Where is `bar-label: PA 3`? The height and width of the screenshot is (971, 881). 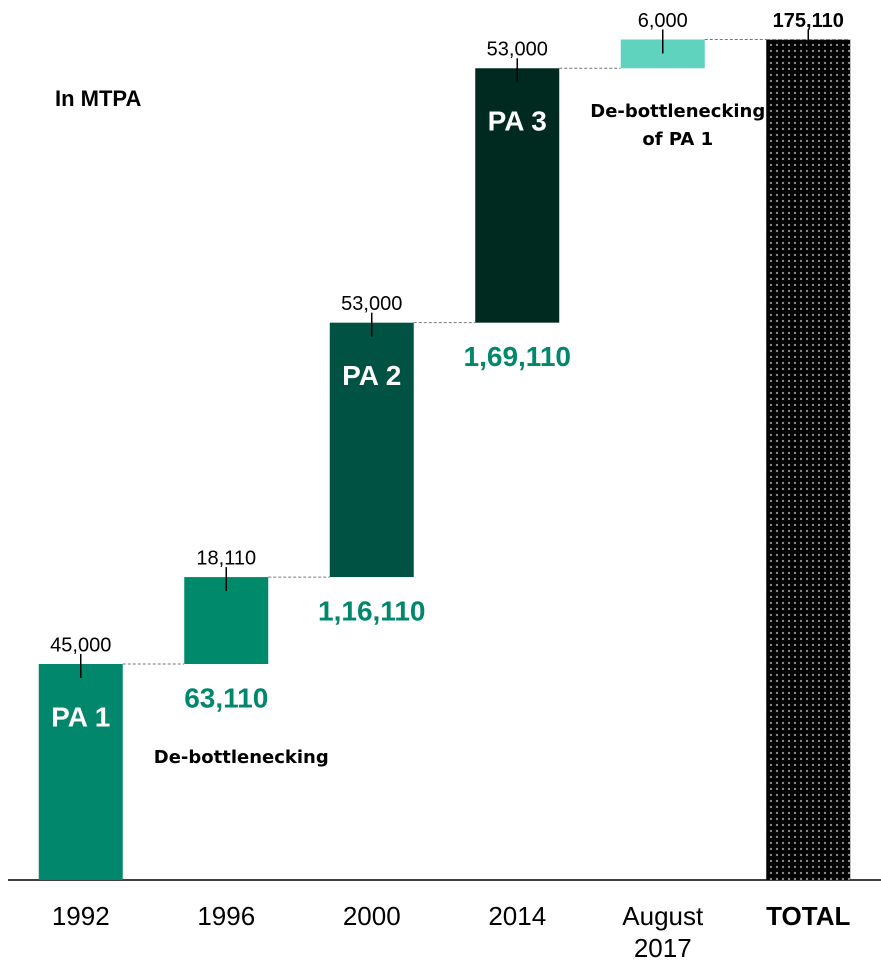 bar-label: PA 3 is located at coordinates (517, 121).